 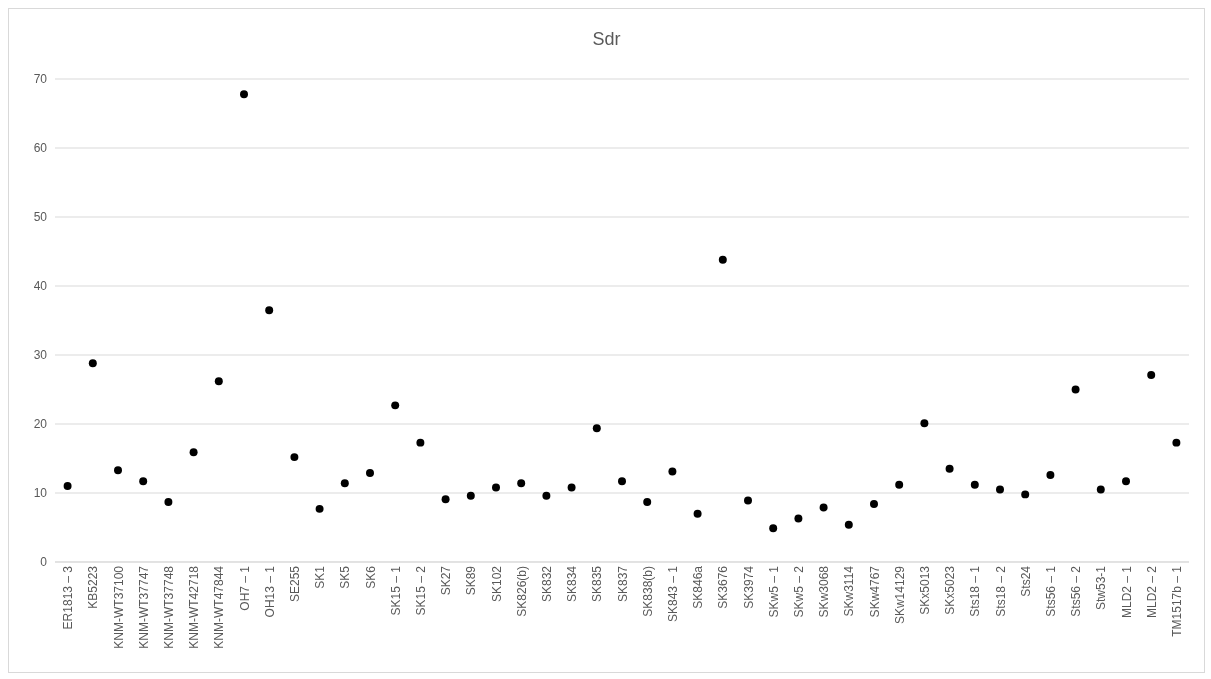 I want to click on x-tick-label: SK102, so click(x=496, y=584).